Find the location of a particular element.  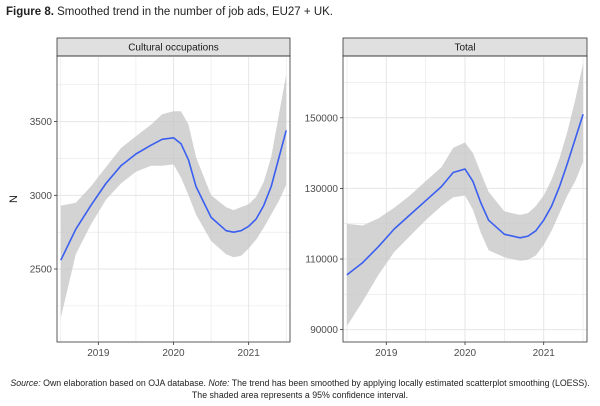

source-text: Own elaboration based on OJA database. is located at coordinates (124, 383).